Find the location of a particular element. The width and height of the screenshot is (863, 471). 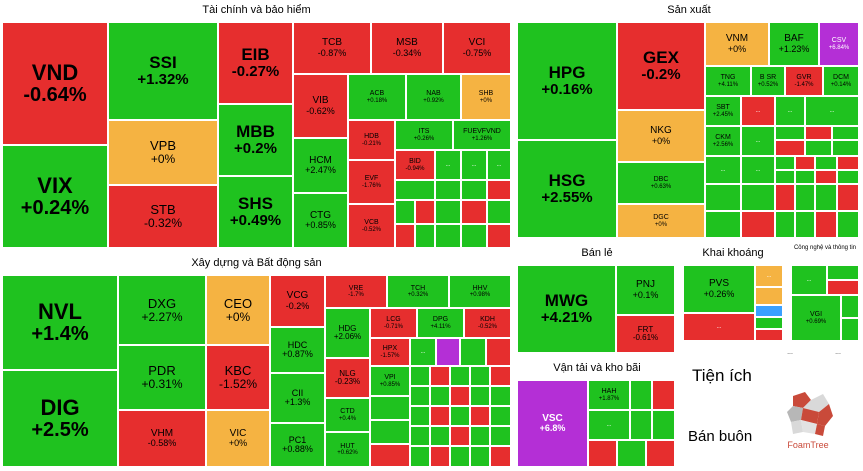

tile-dpg: DPG +4.11% is located at coordinates (440, 323).